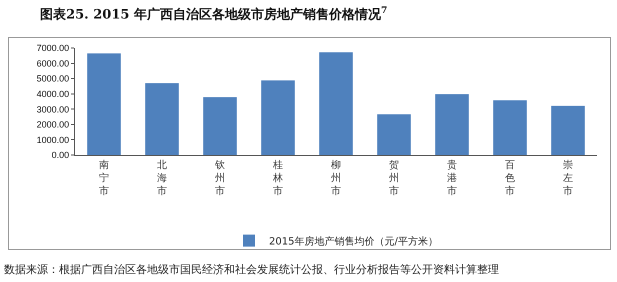 The image size is (617, 282). What do you see at coordinates (251, 269) in the screenshot?
I see `source-note: 数据来源：根据广西自治区各地级市国民经济和社会发展统计公报、行业分析报告等公开资料计算整理` at bounding box center [251, 269].